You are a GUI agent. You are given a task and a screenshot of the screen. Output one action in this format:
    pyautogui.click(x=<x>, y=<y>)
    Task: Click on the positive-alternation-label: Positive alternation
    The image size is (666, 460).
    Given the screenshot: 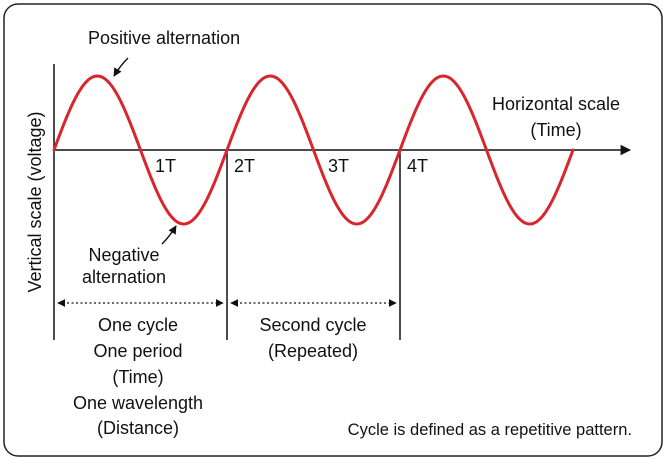 What is the action you would take?
    pyautogui.click(x=164, y=38)
    